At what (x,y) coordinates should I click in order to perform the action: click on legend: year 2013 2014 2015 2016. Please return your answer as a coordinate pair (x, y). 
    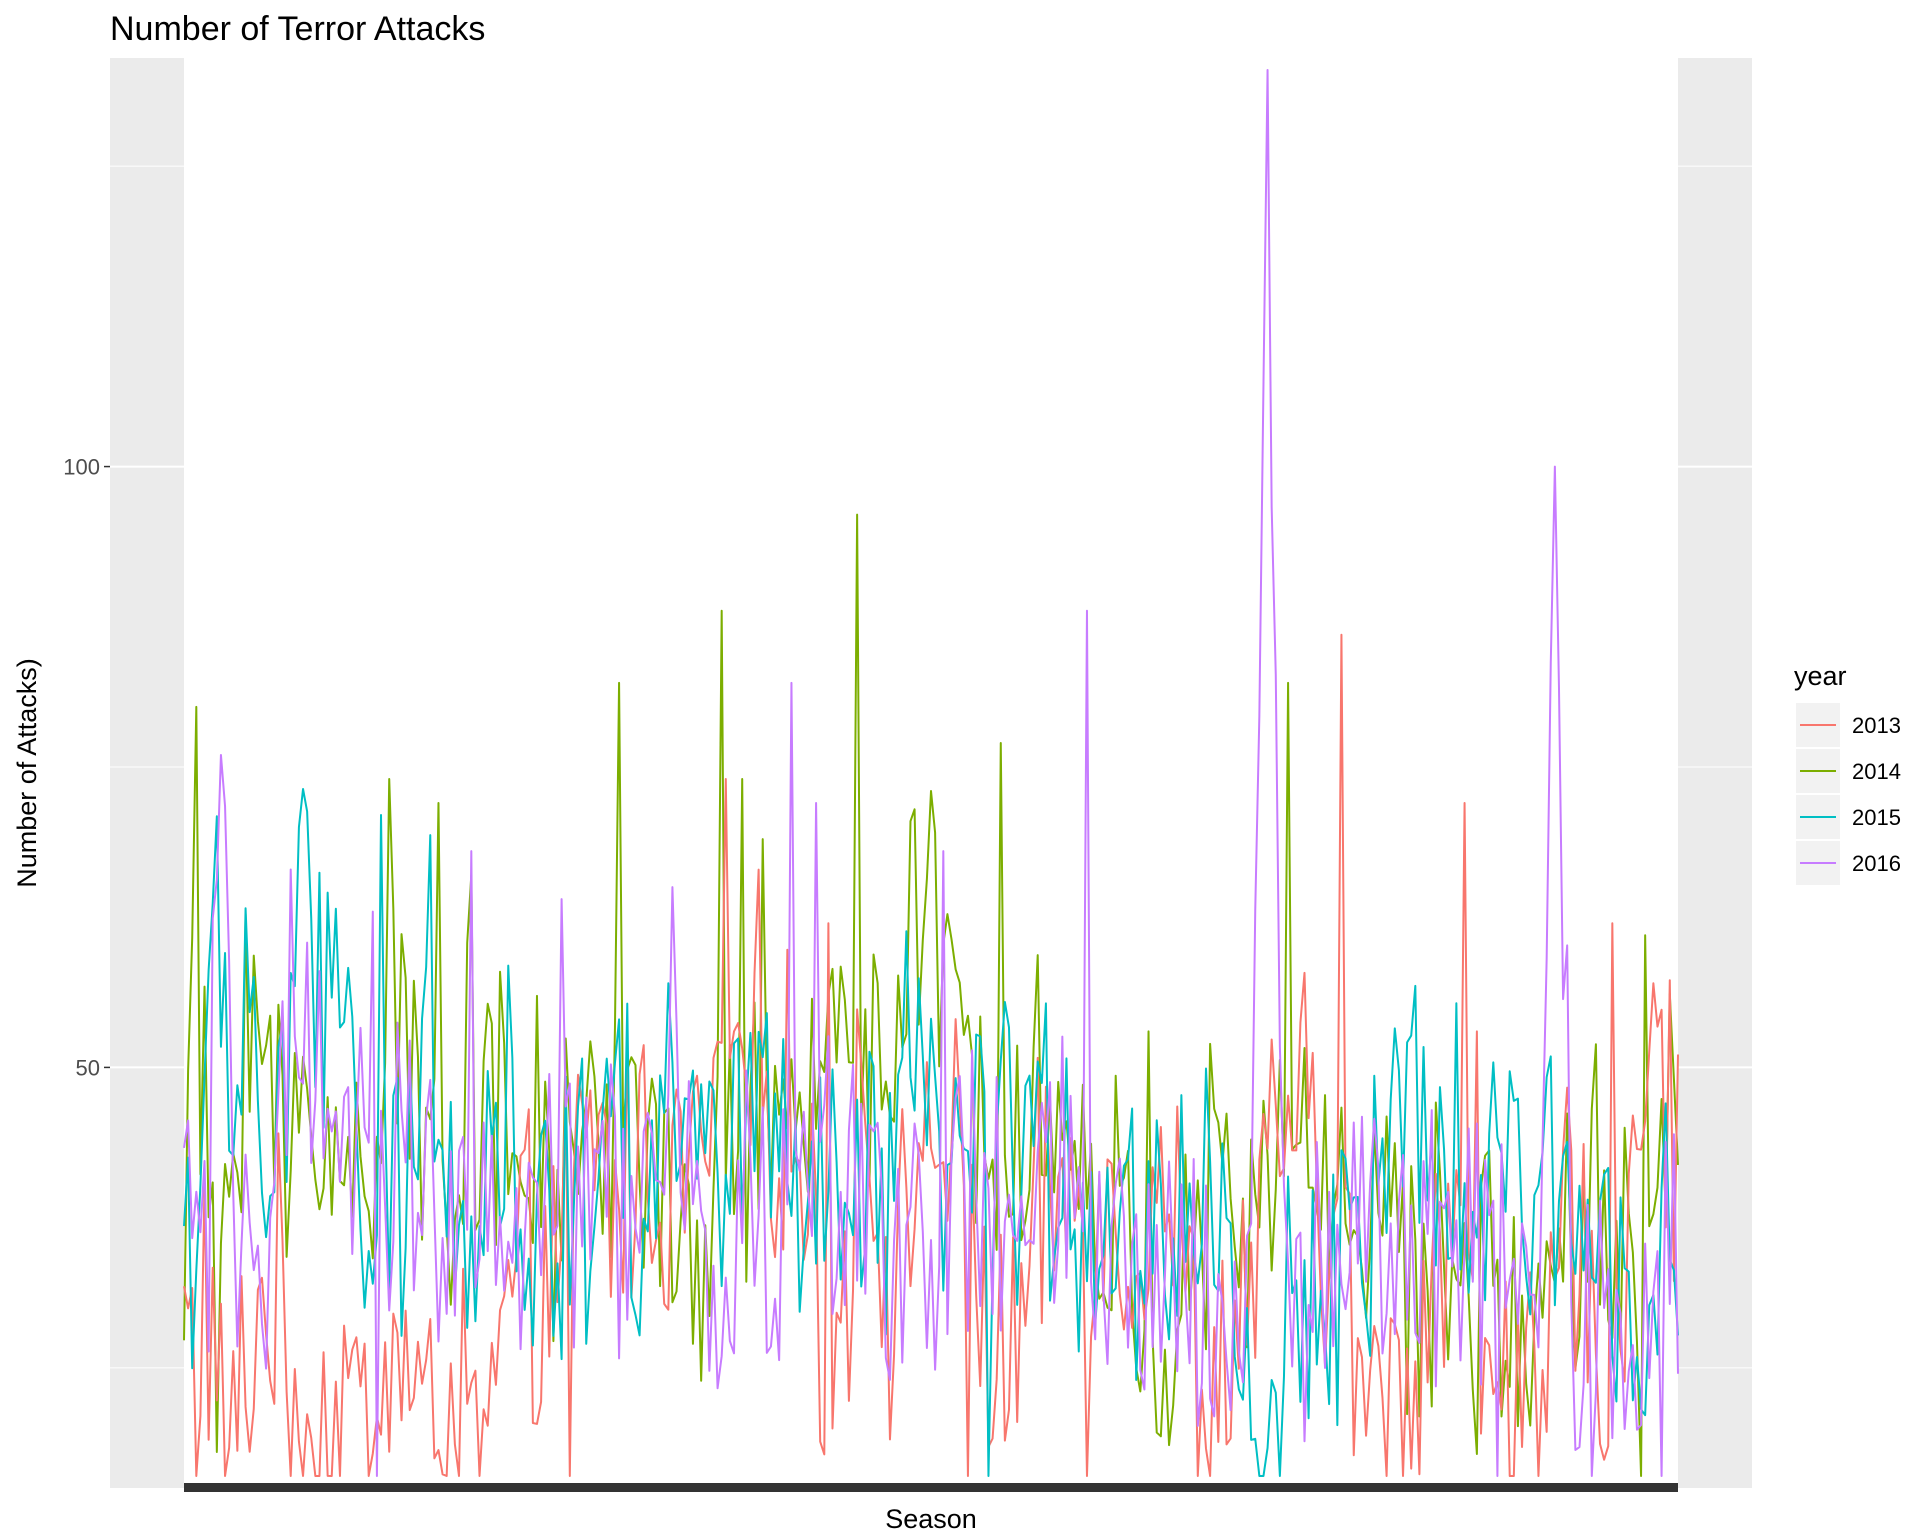
    Looking at the image, I should click on (1847, 773).